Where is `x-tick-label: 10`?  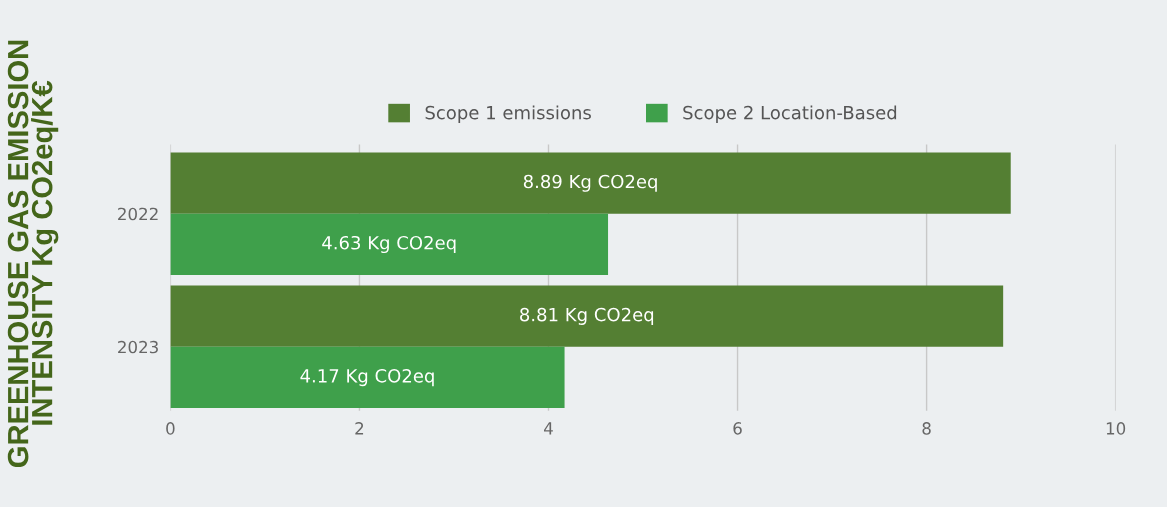
x-tick-label: 10 is located at coordinates (1116, 428).